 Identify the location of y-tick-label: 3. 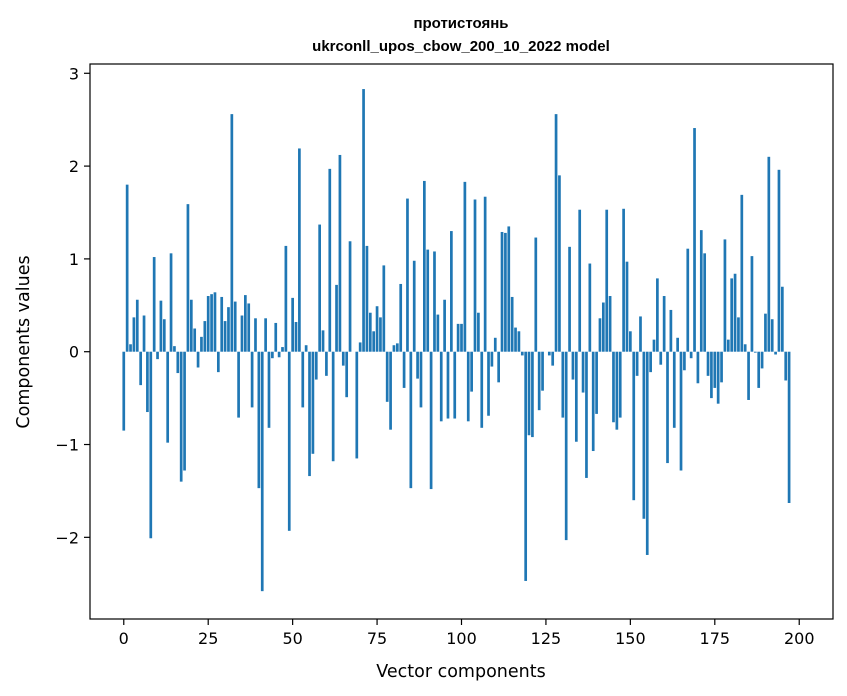
(74, 73).